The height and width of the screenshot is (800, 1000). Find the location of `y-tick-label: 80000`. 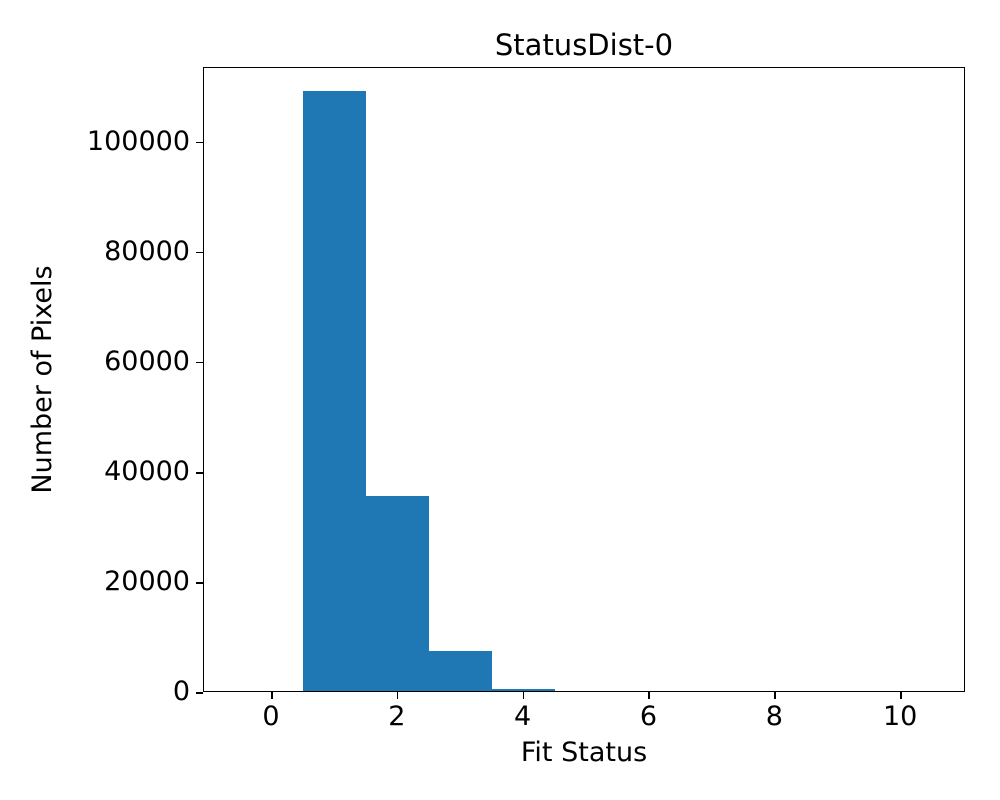

y-tick-label: 80000 is located at coordinates (147, 251).